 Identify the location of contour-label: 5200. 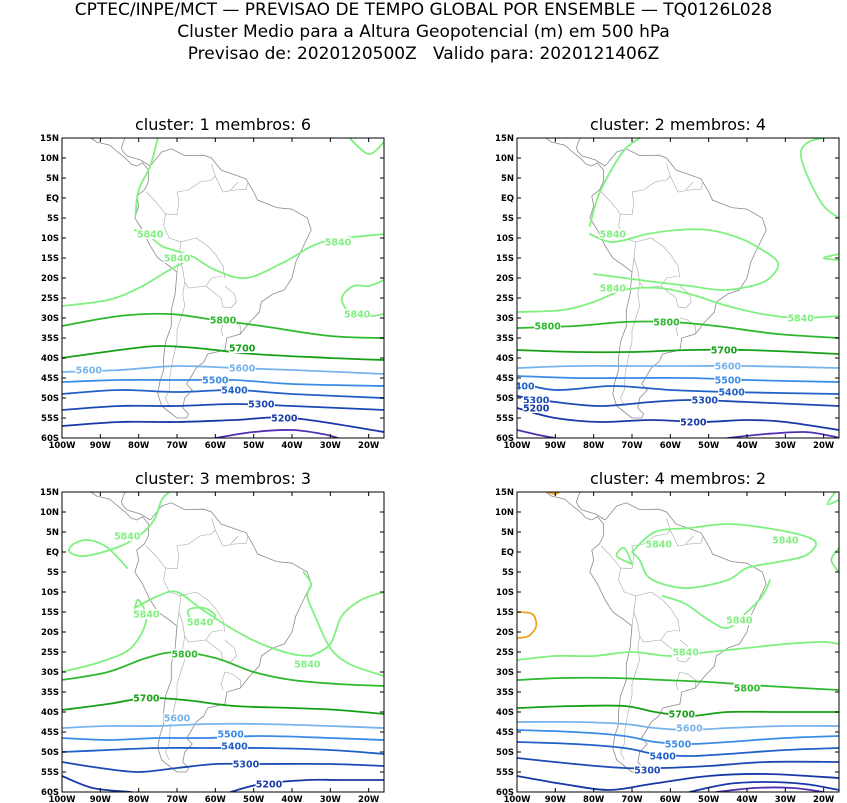
(269, 785).